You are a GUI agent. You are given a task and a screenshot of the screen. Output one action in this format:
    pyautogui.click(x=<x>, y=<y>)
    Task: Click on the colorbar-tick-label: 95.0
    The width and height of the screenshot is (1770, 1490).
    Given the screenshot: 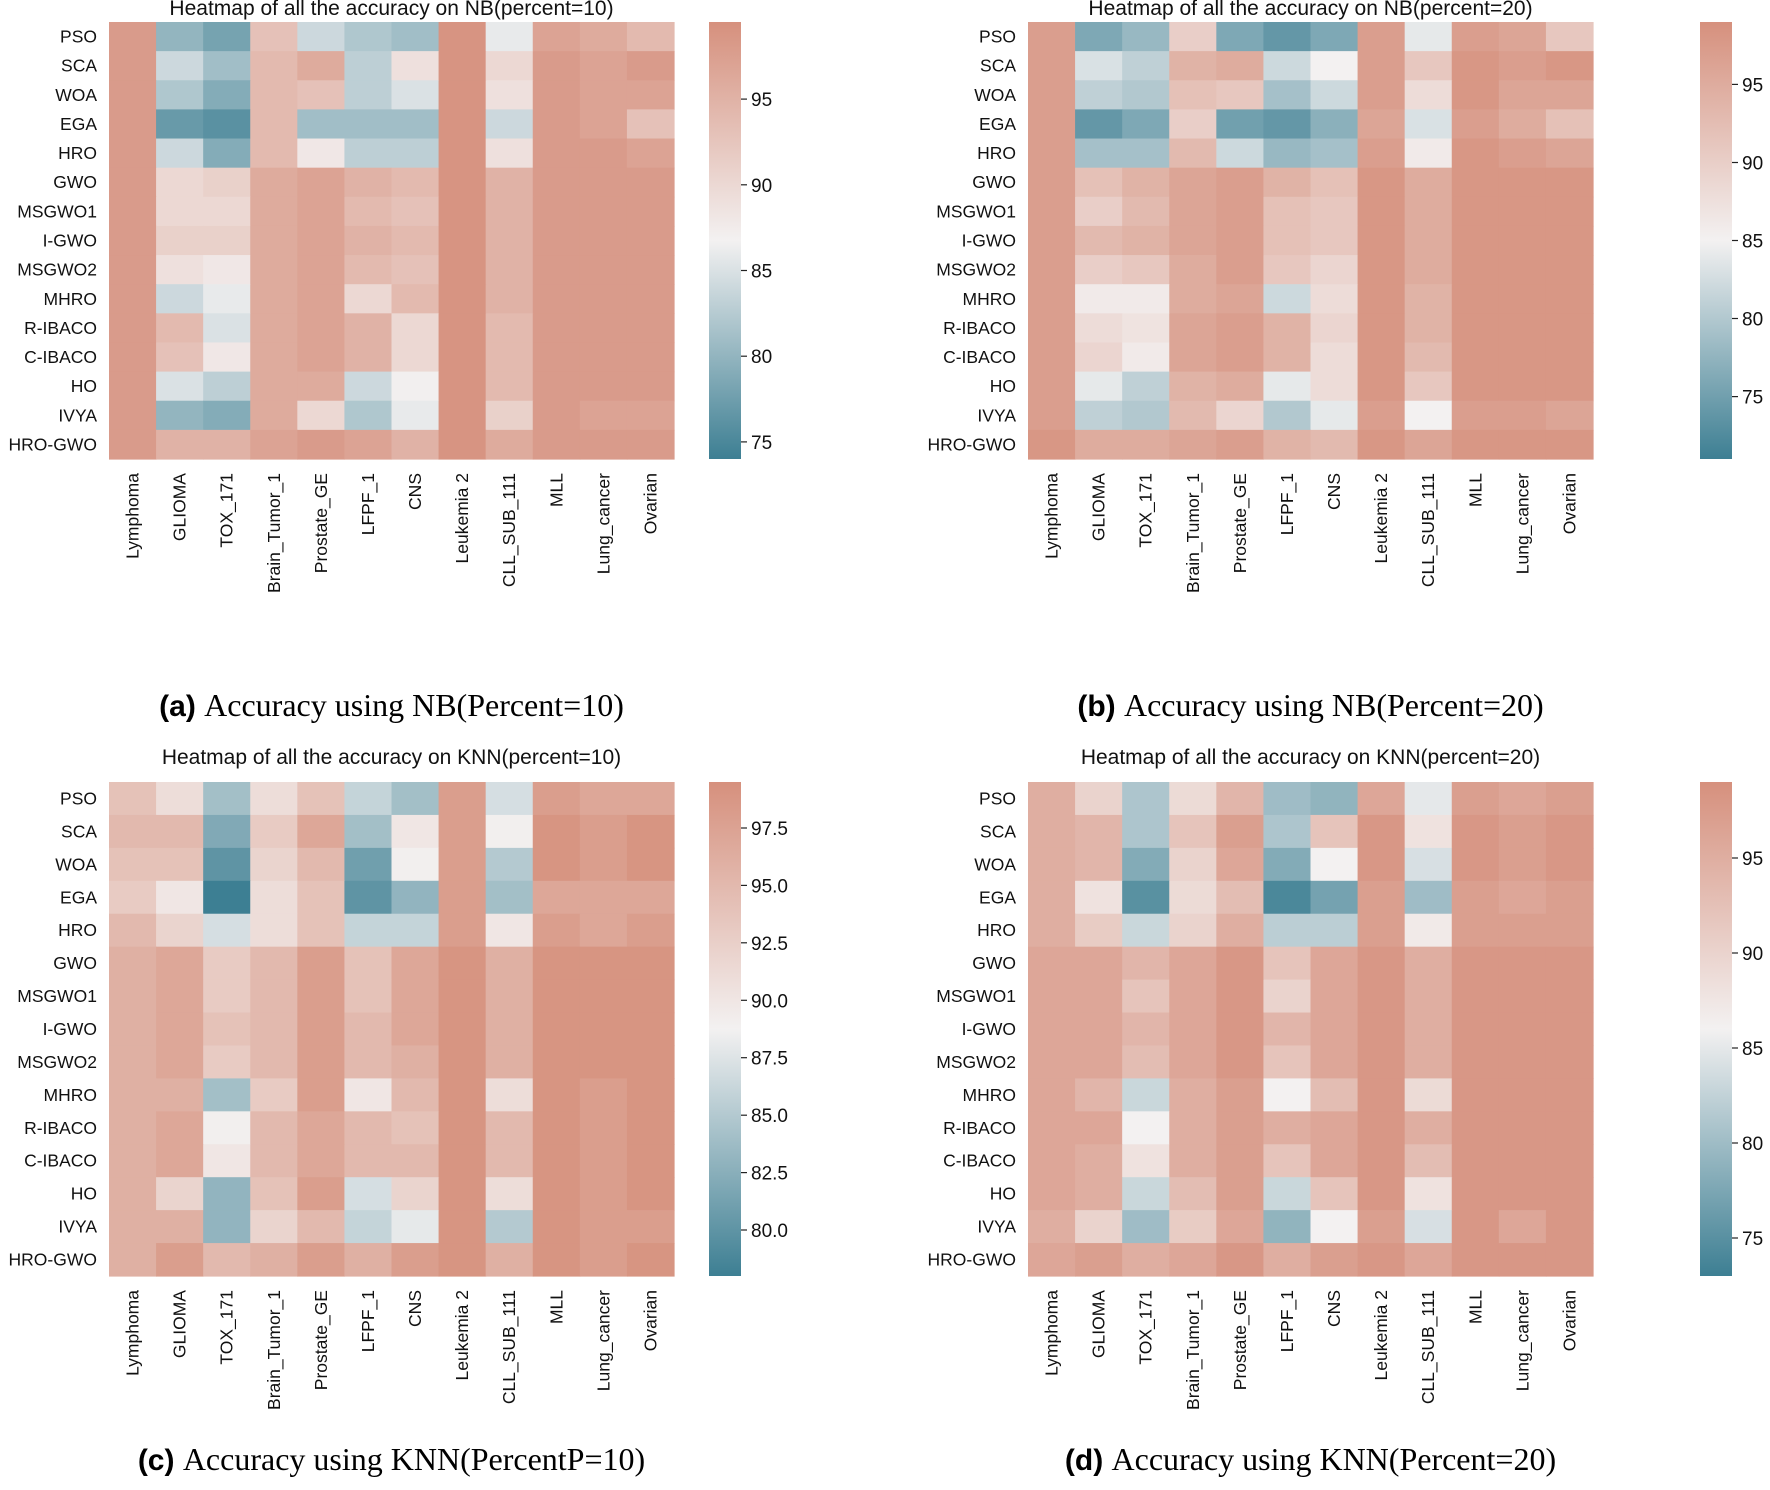 What is the action you would take?
    pyautogui.click(x=769, y=886)
    